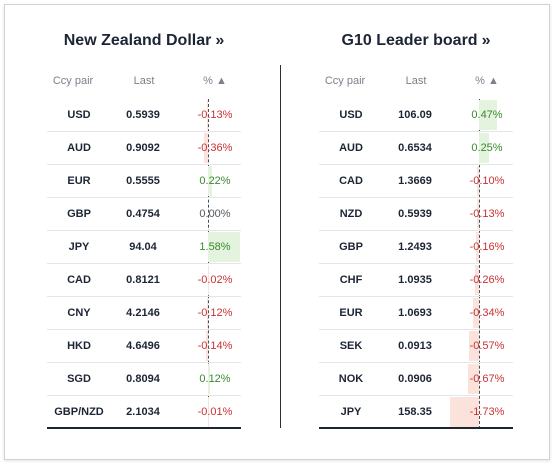  I want to click on table-row: GBP/NZD 2.1034 -0.01%, so click(144, 412).